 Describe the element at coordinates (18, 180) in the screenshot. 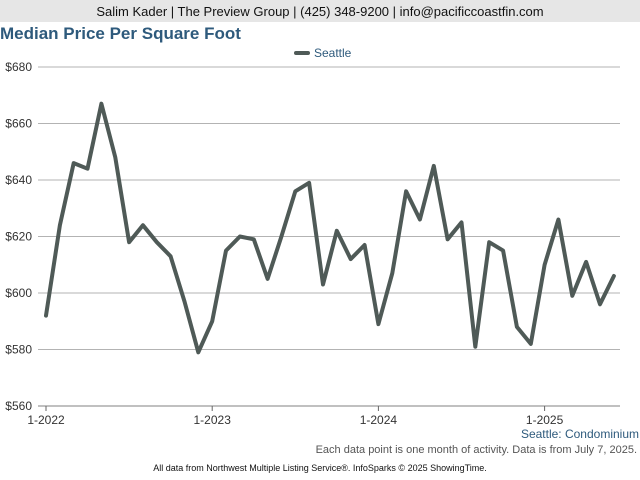

I see `y-tick-label: $640` at that location.